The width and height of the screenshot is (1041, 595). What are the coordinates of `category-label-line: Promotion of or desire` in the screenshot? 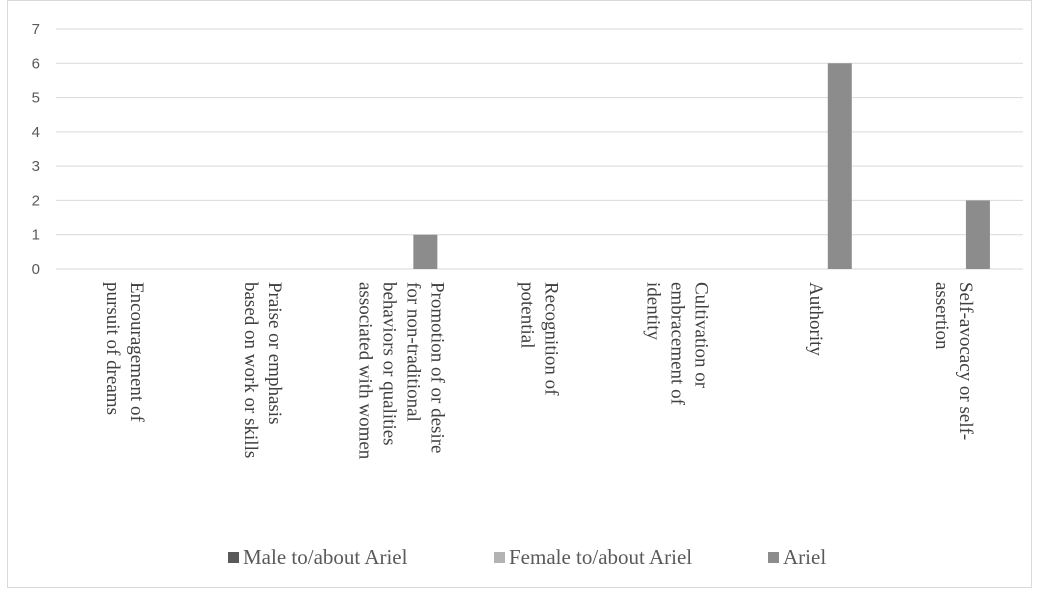 It's located at (436, 368).